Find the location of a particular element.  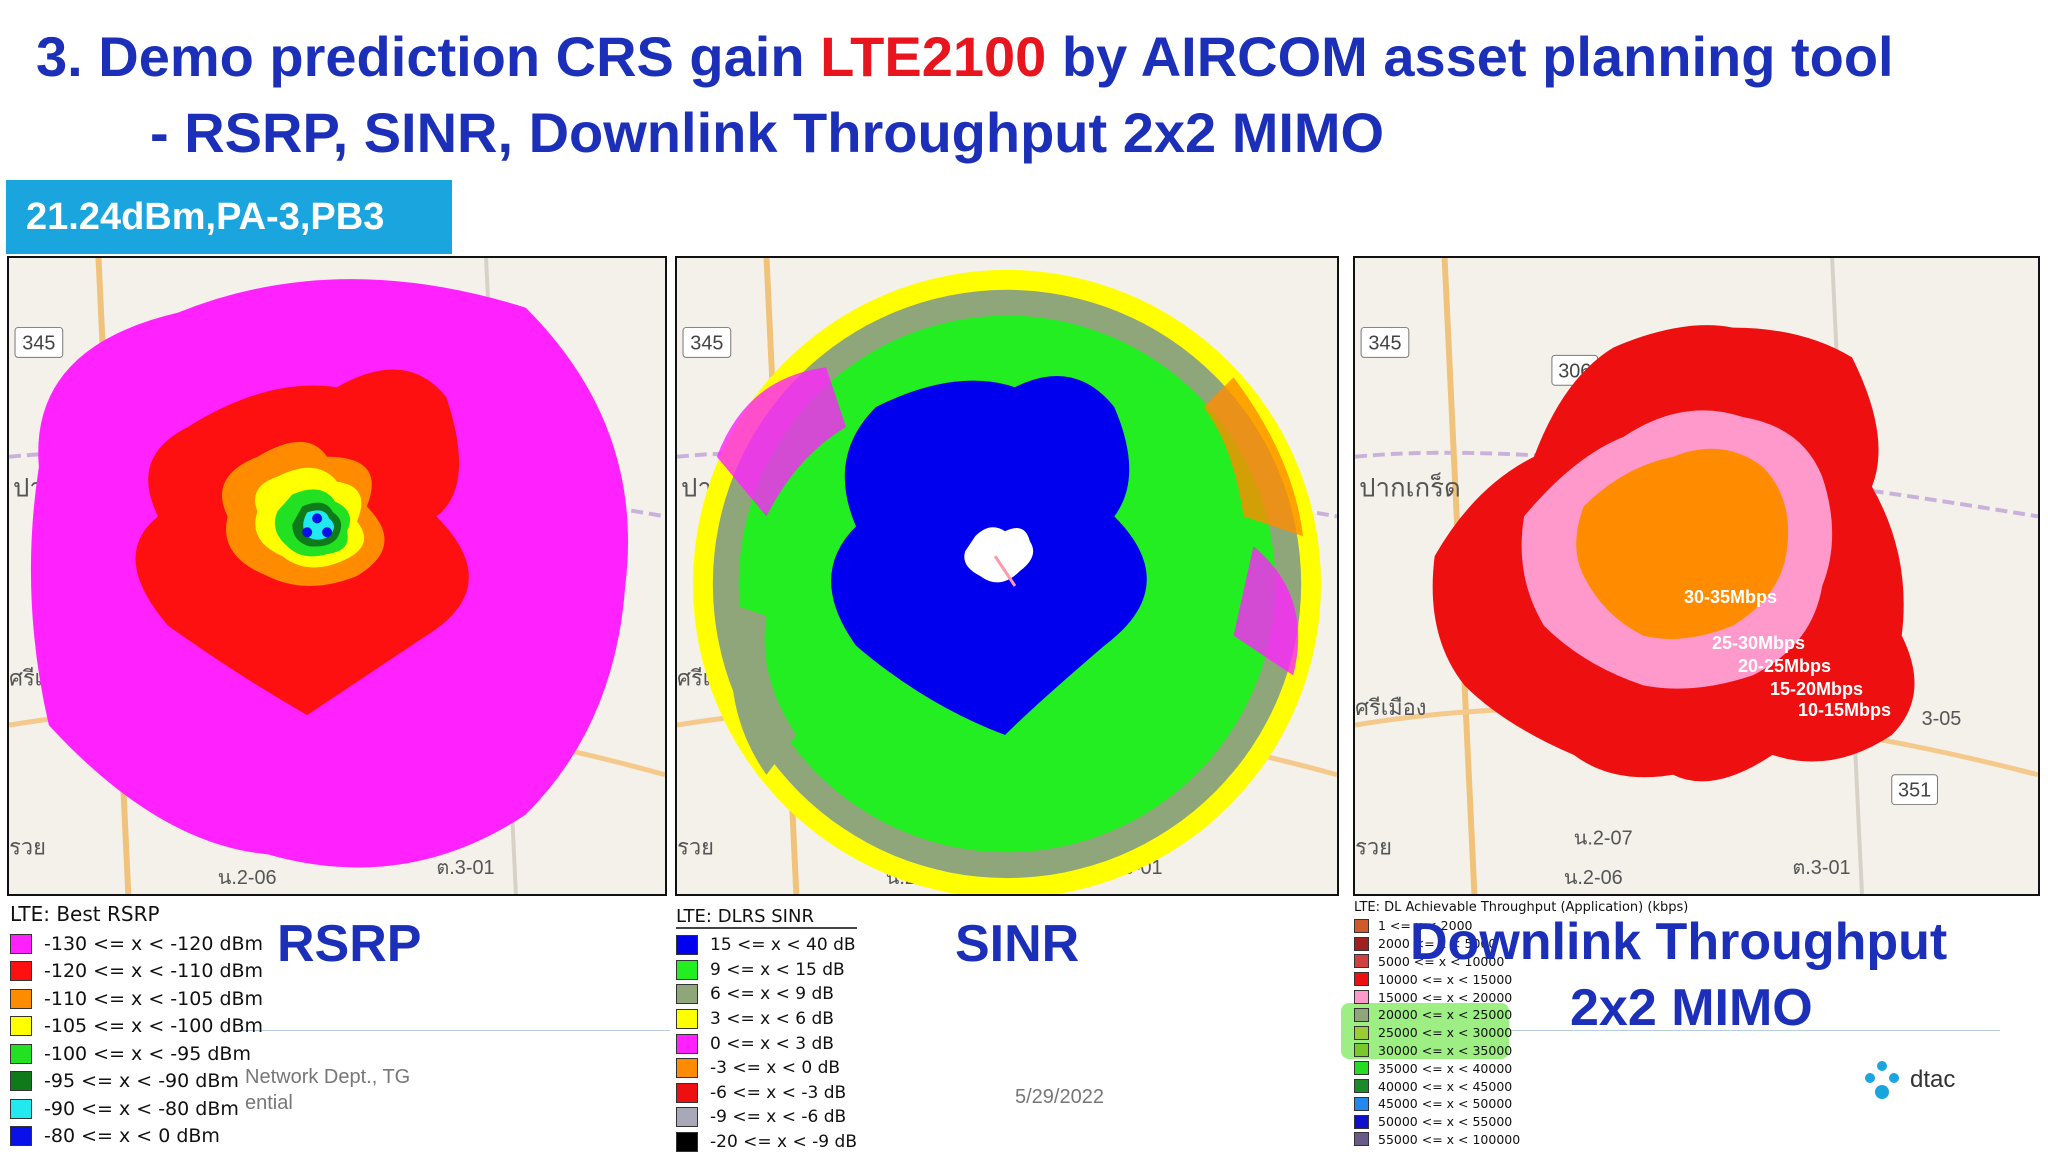

legend-label: 35000 <= x < 40000 is located at coordinates (1445, 1068).